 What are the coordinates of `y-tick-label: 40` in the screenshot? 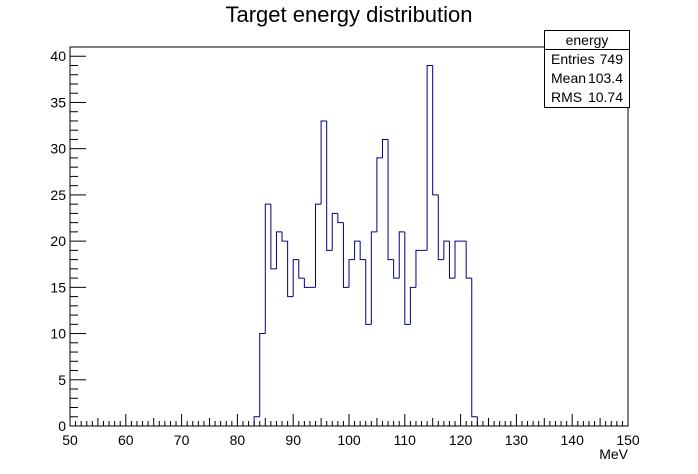 It's located at (58, 56).